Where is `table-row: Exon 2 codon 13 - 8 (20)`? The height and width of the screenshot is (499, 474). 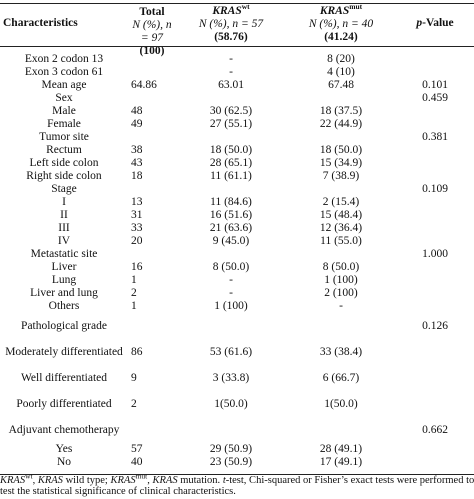
table-row: Exon 2 codon 13 - 8 (20) is located at coordinates (237, 59).